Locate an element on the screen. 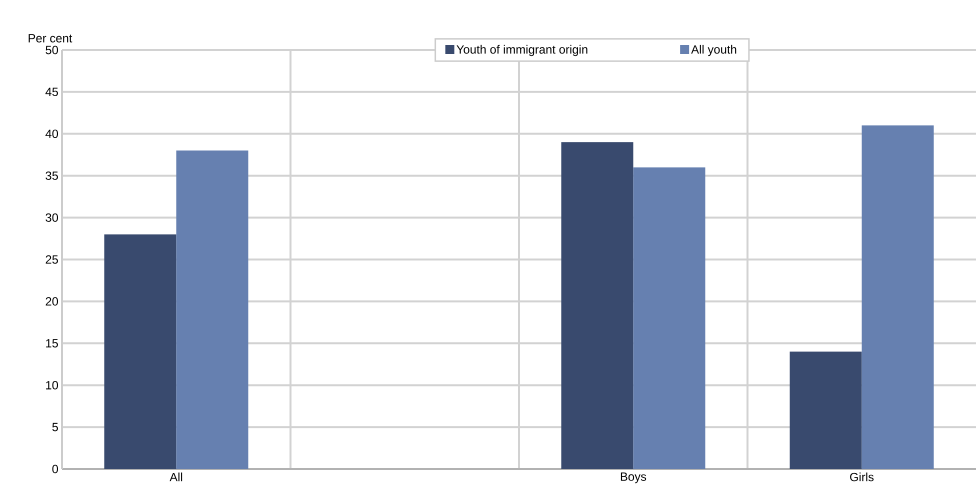 This screenshot has width=976, height=504. y-tick-label: 35 is located at coordinates (52, 175).